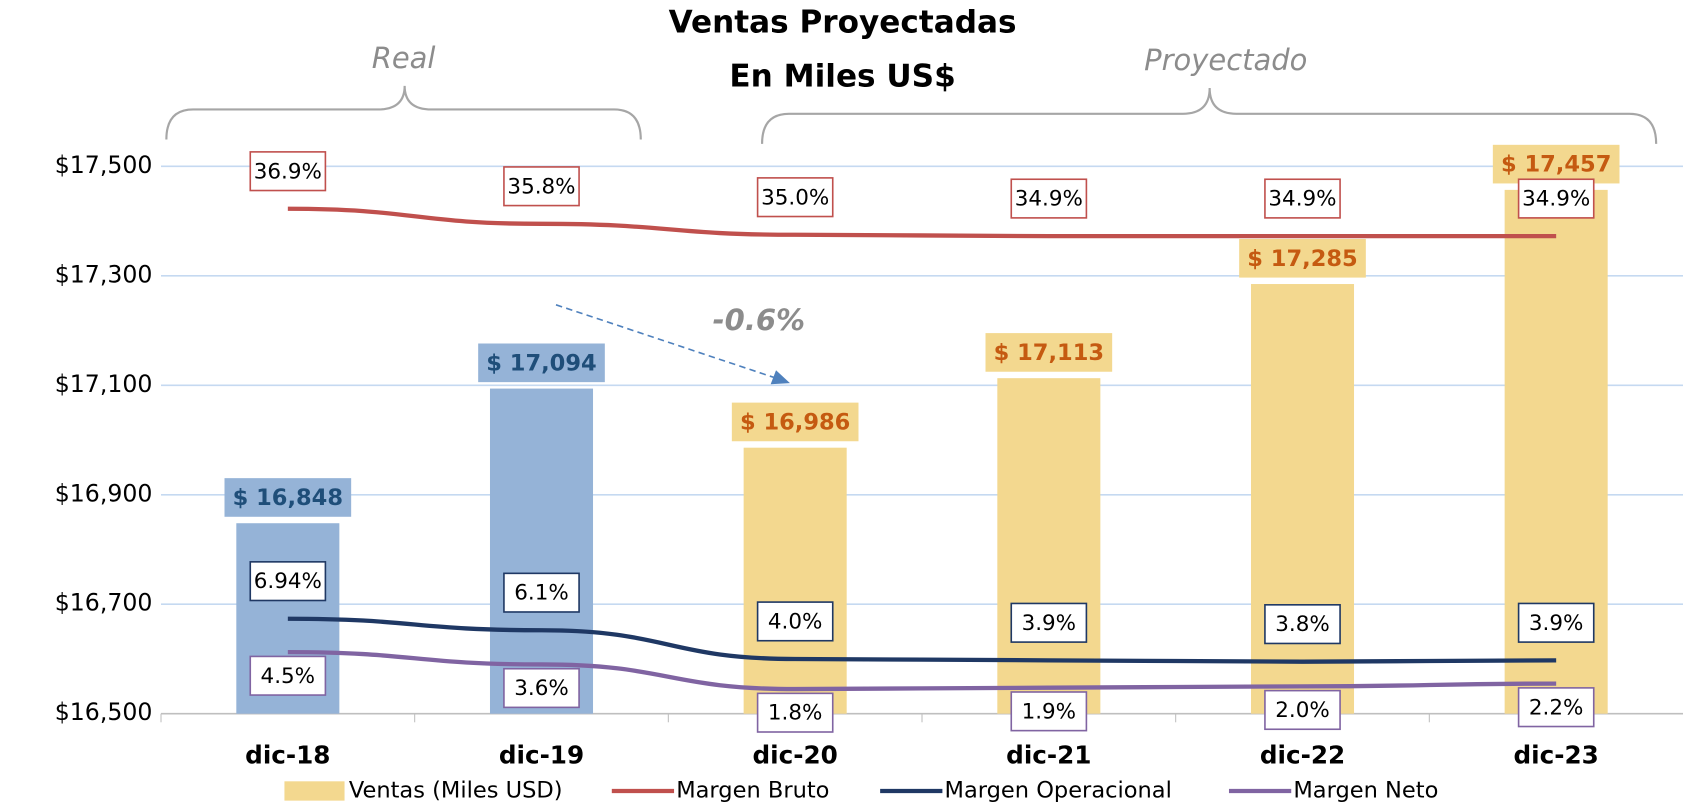 Image resolution: width=1683 pixels, height=806 pixels. What do you see at coordinates (104, 712) in the screenshot?
I see `y-tick-label: $16,500` at bounding box center [104, 712].